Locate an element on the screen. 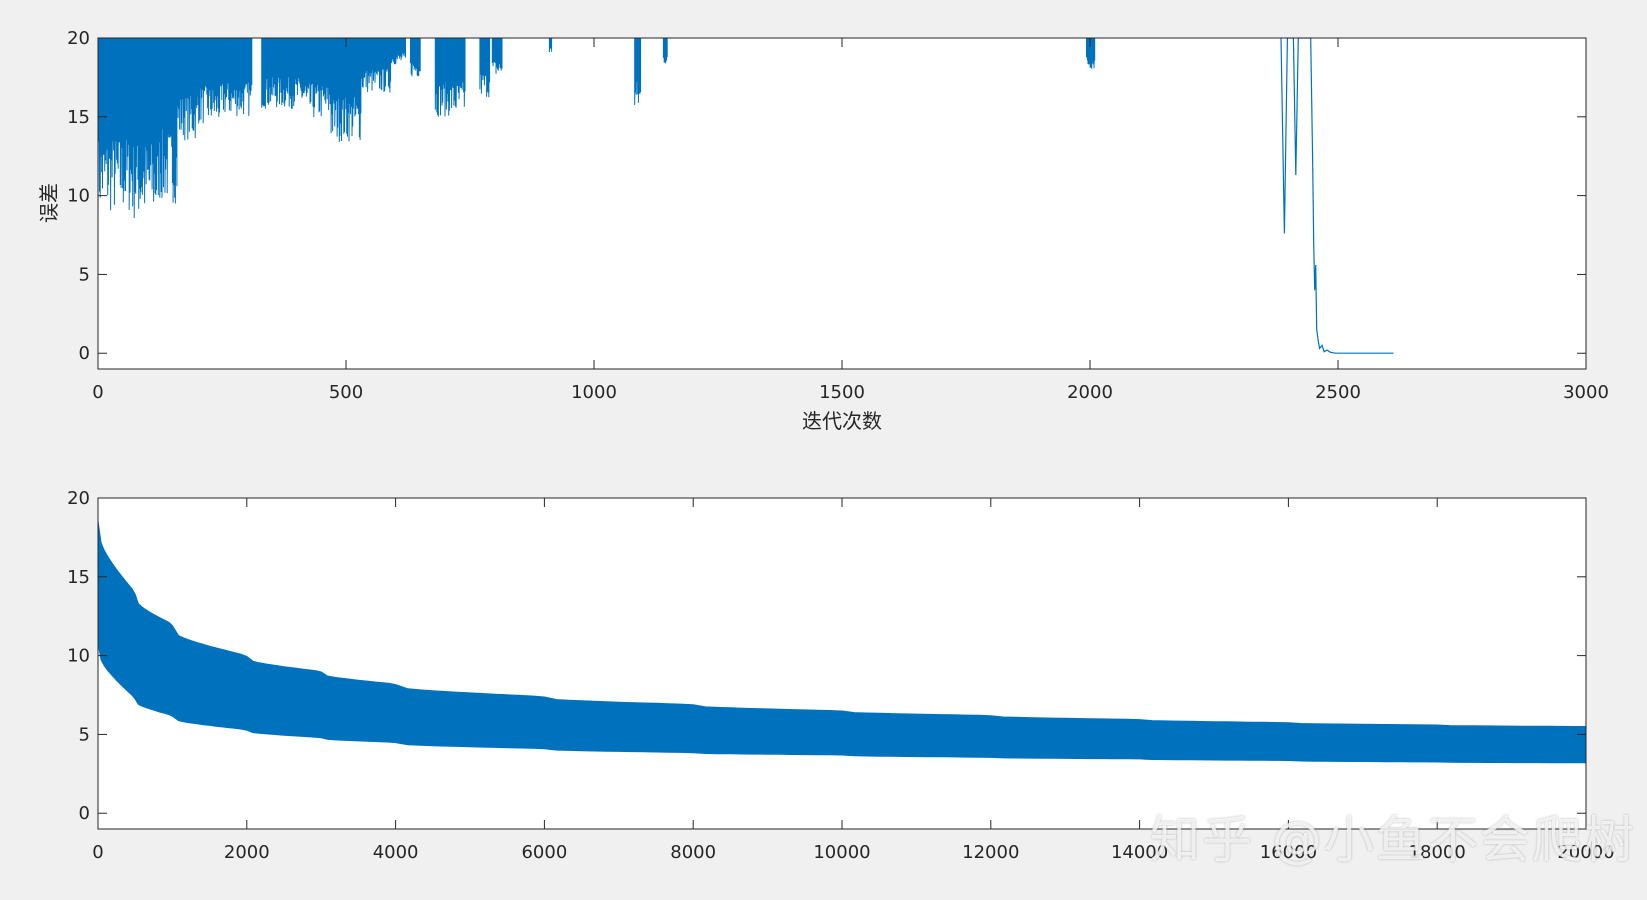 Image resolution: width=1647 pixels, height=900 pixels. bottom-y-tick-label: 20 is located at coordinates (78, 498).